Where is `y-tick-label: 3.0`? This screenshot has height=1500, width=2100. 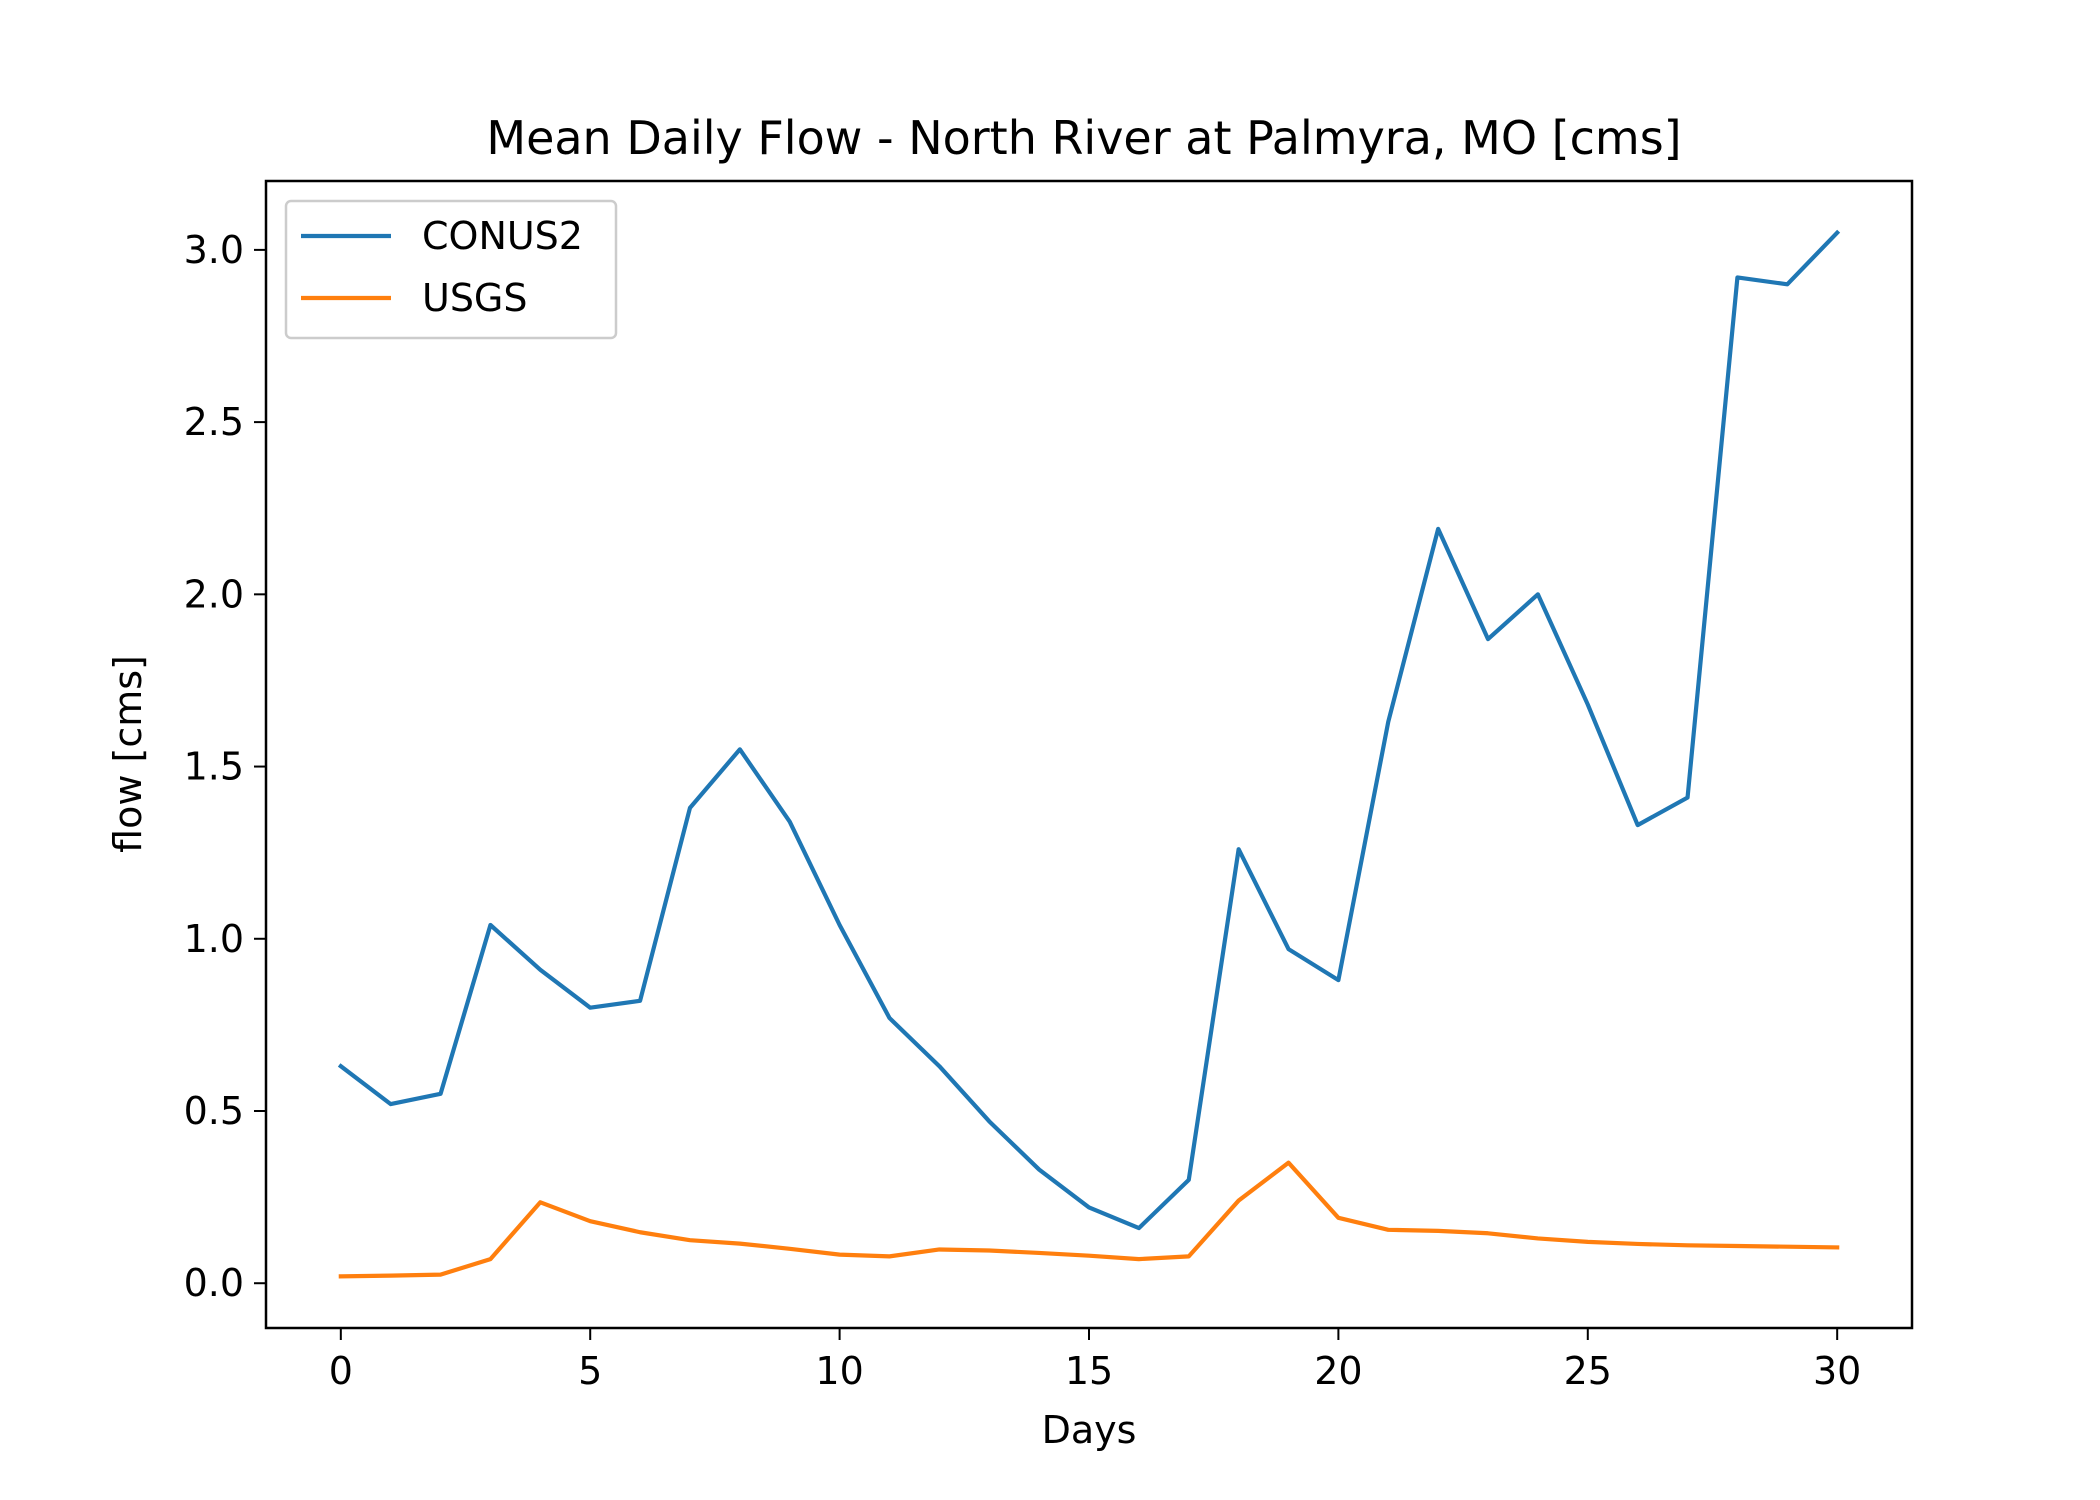
y-tick-label: 3.0 is located at coordinates (214, 250).